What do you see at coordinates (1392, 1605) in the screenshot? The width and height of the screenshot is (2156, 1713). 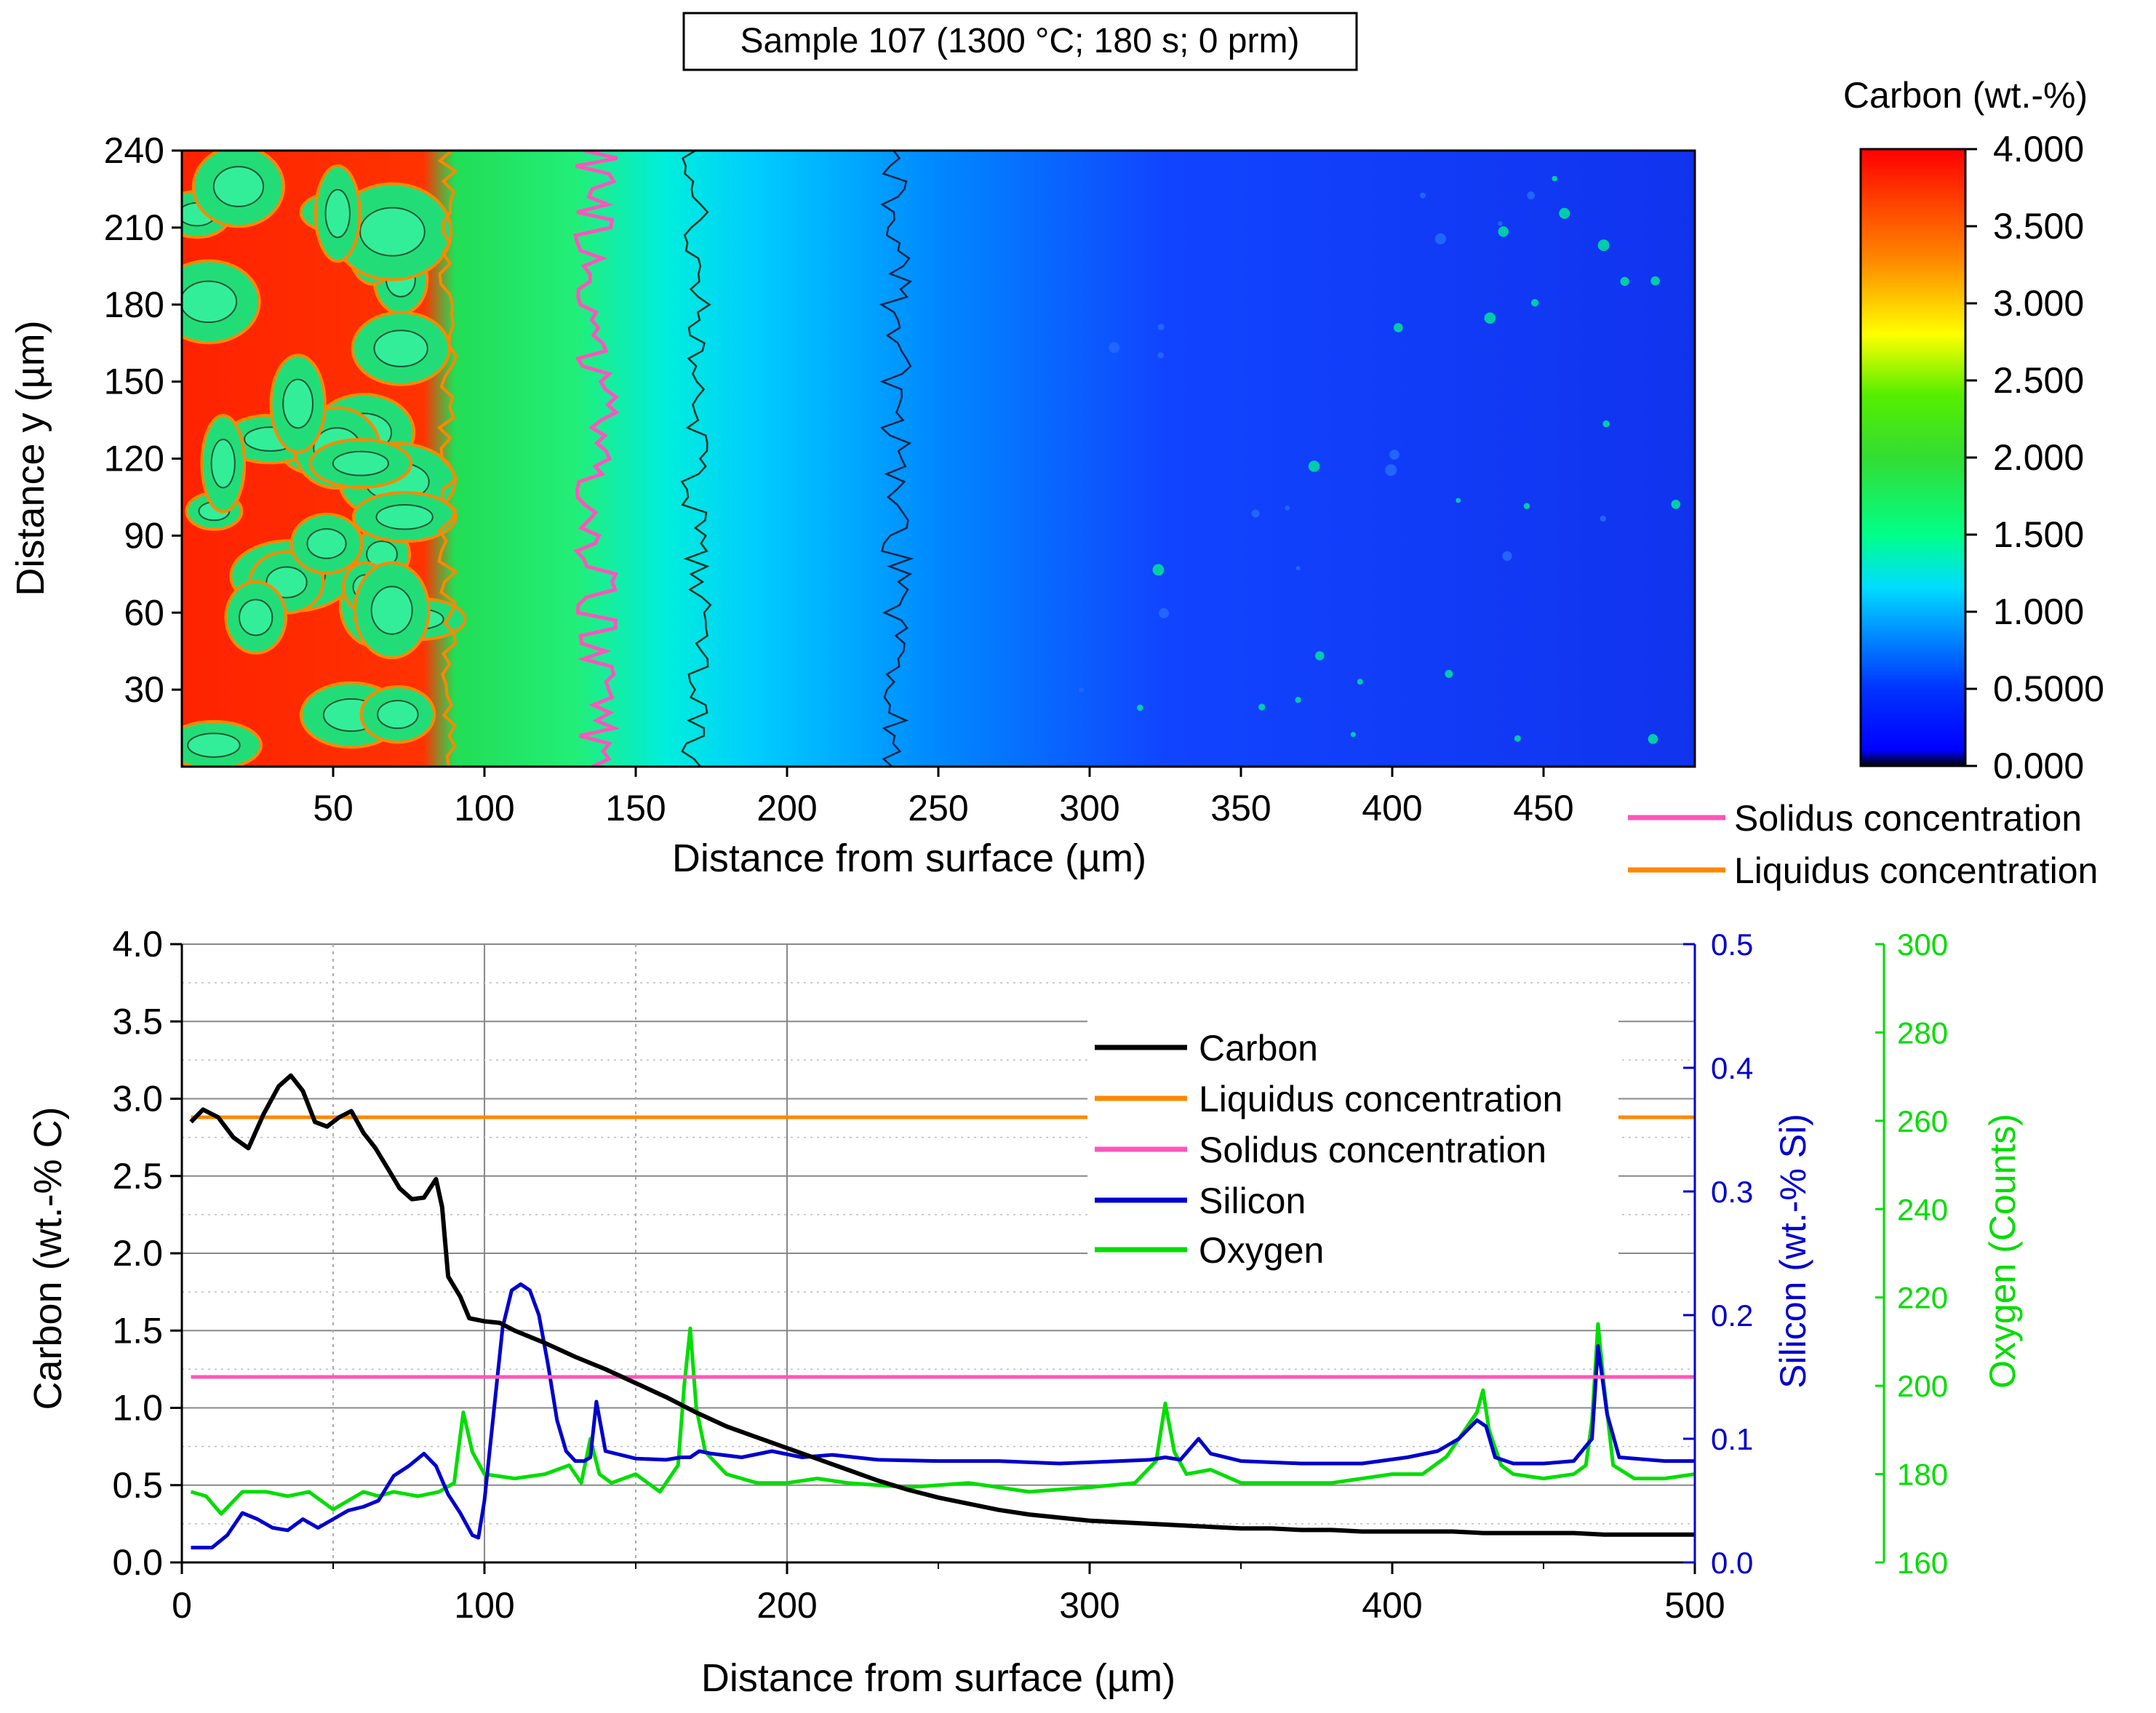 I see `x-tick-label-4: 400` at bounding box center [1392, 1605].